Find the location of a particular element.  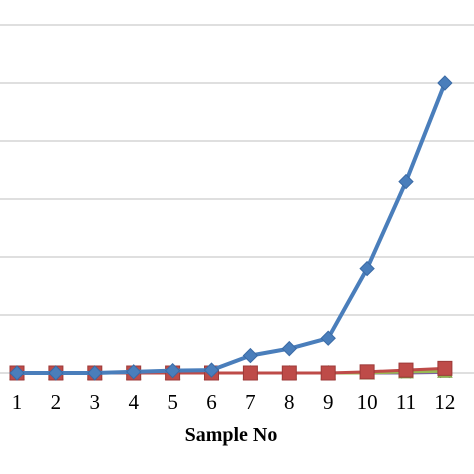

x-axis-title: Sample No is located at coordinates (231, 435).